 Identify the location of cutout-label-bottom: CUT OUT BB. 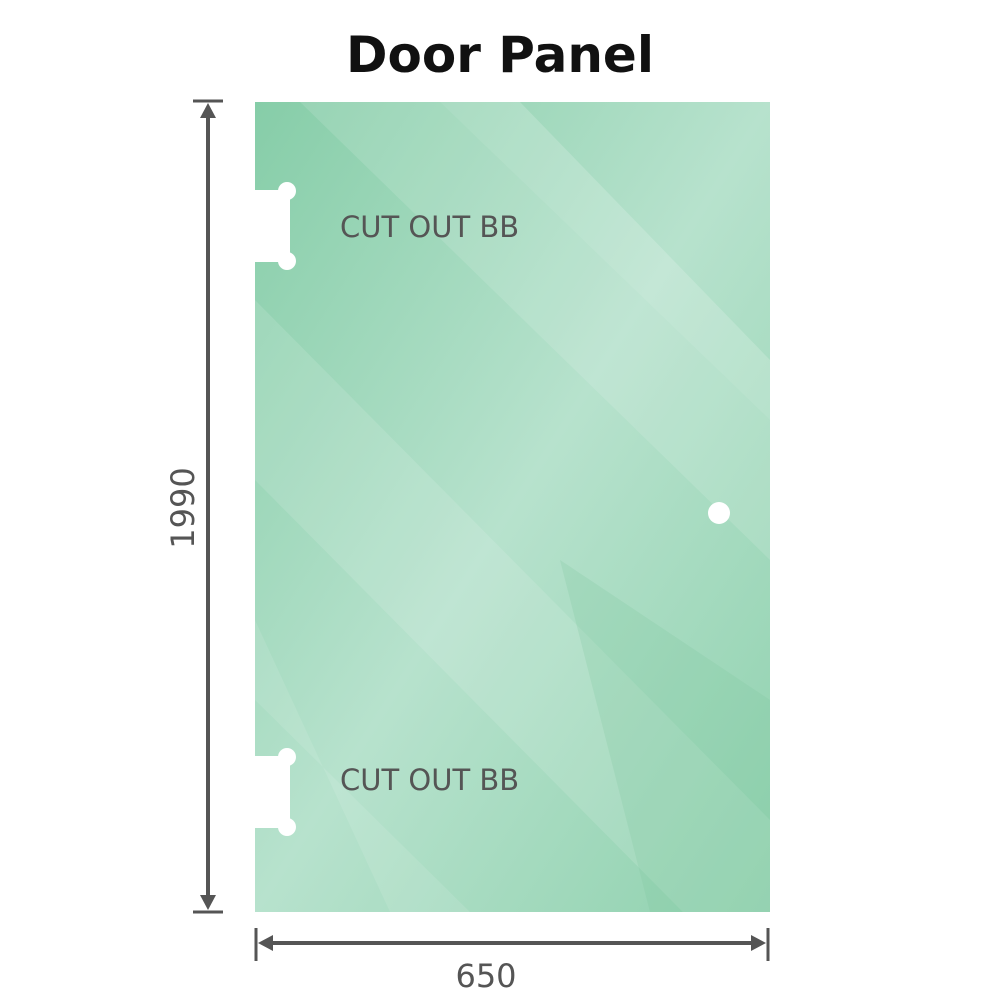
(429, 780).